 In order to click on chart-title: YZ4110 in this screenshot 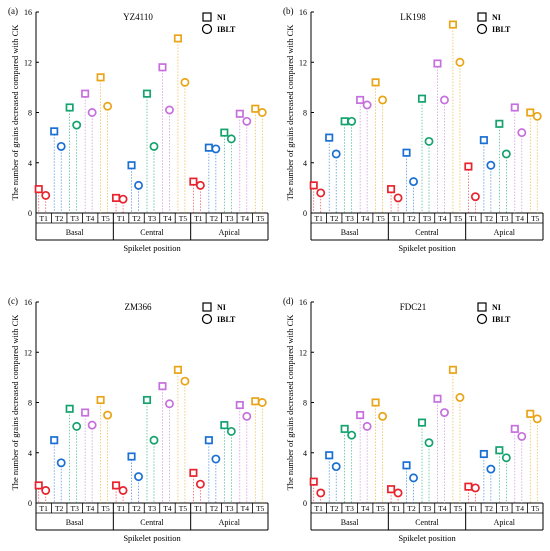, I will do `click(138, 17)`.